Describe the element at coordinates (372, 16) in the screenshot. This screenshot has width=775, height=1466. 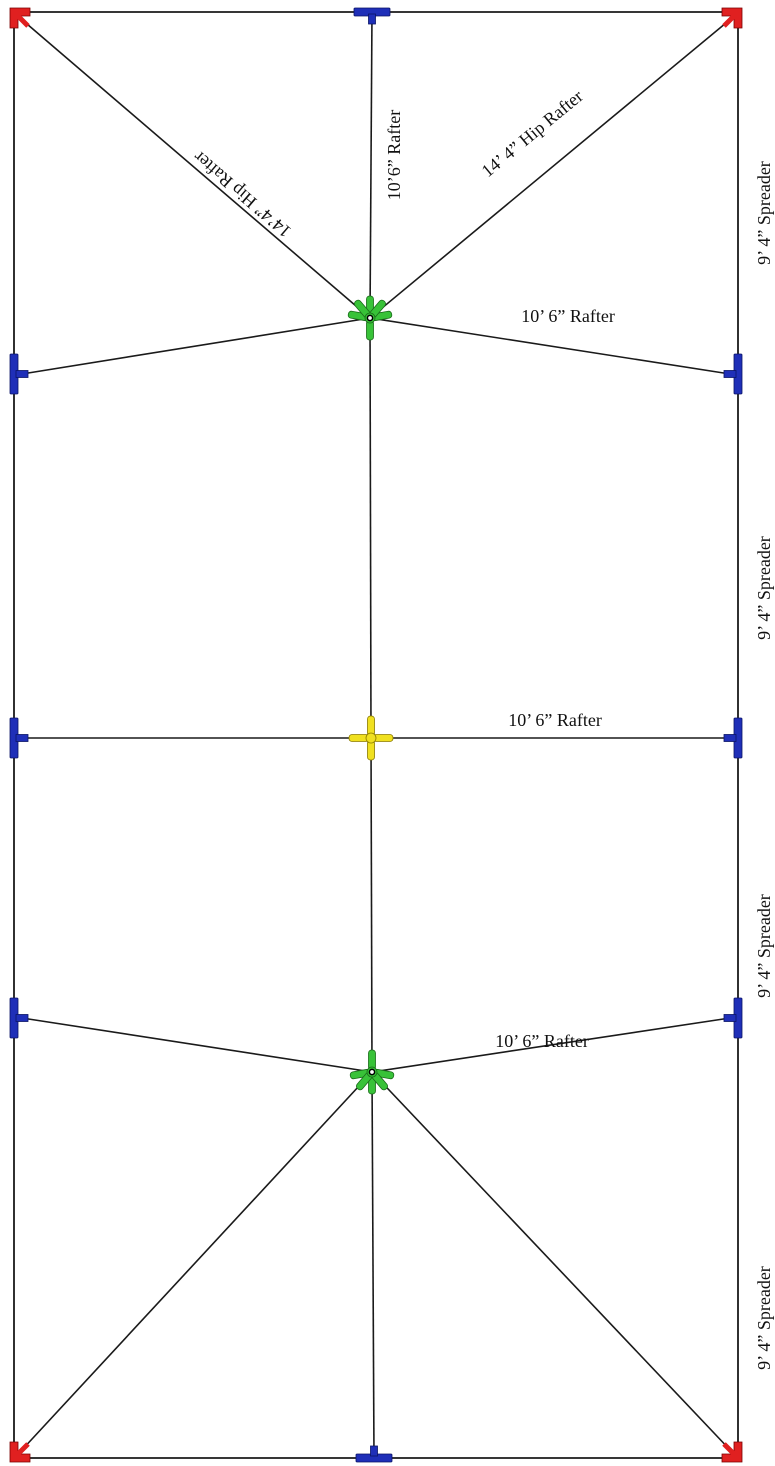
I see `tee-top-center-blue-tee-fitting-icon` at that location.